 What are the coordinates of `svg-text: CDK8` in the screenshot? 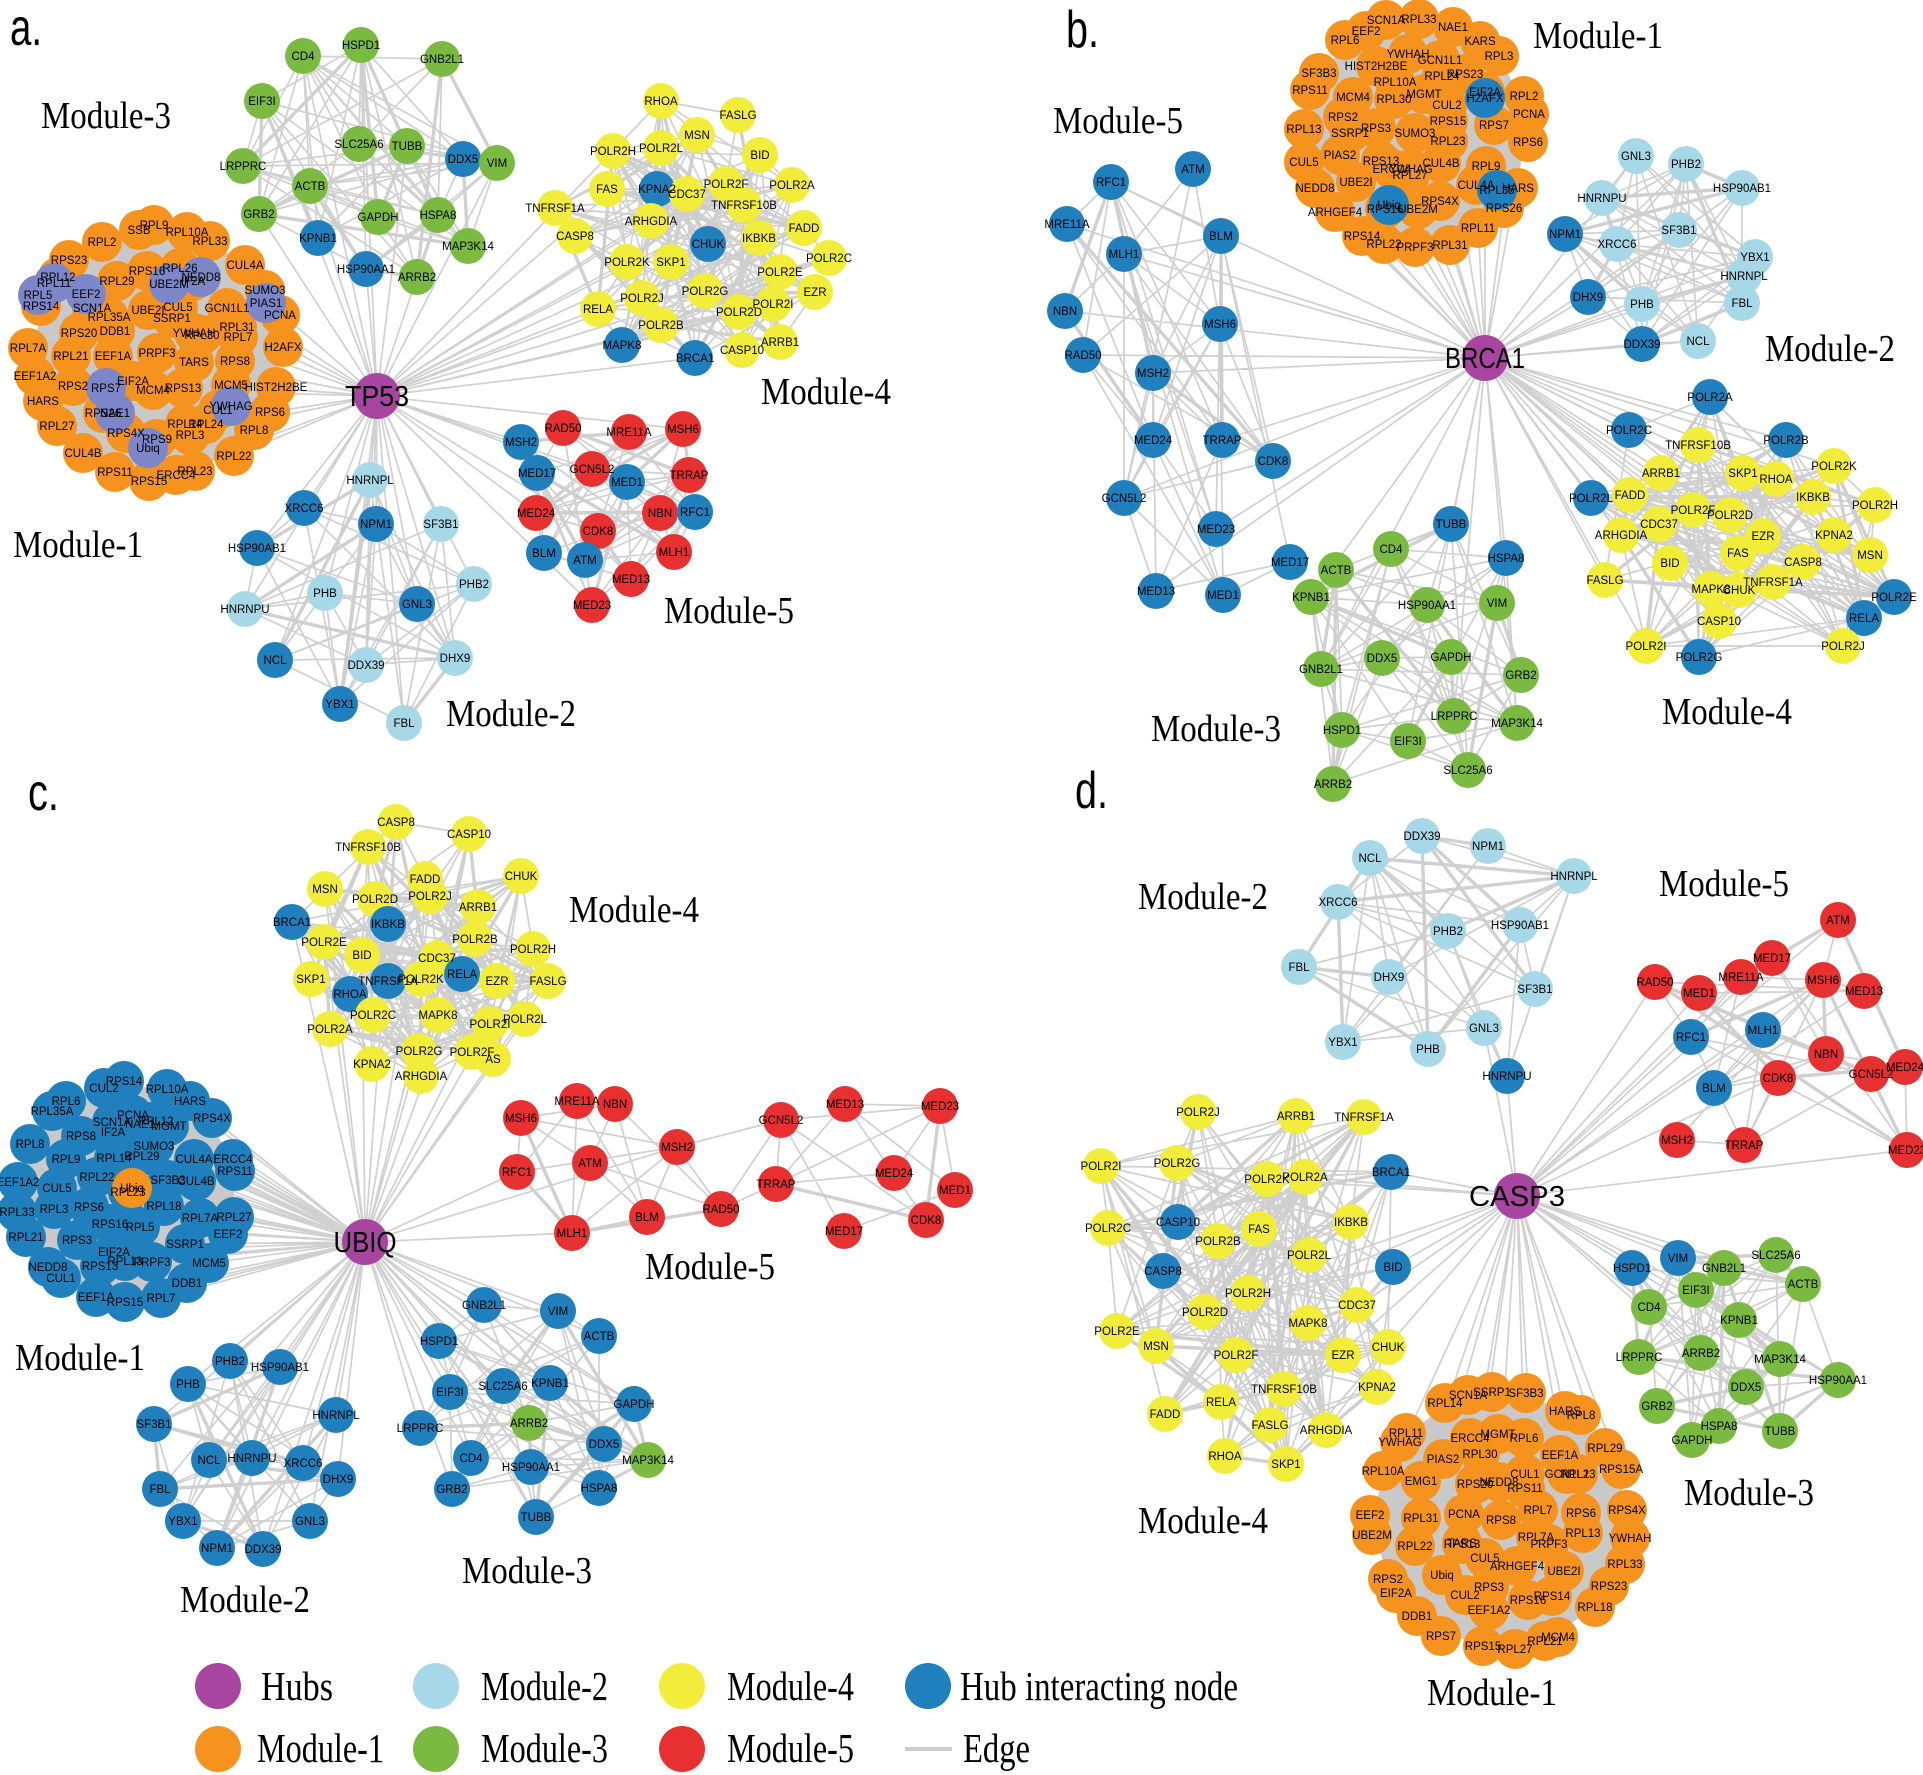 It's located at (926, 1221).